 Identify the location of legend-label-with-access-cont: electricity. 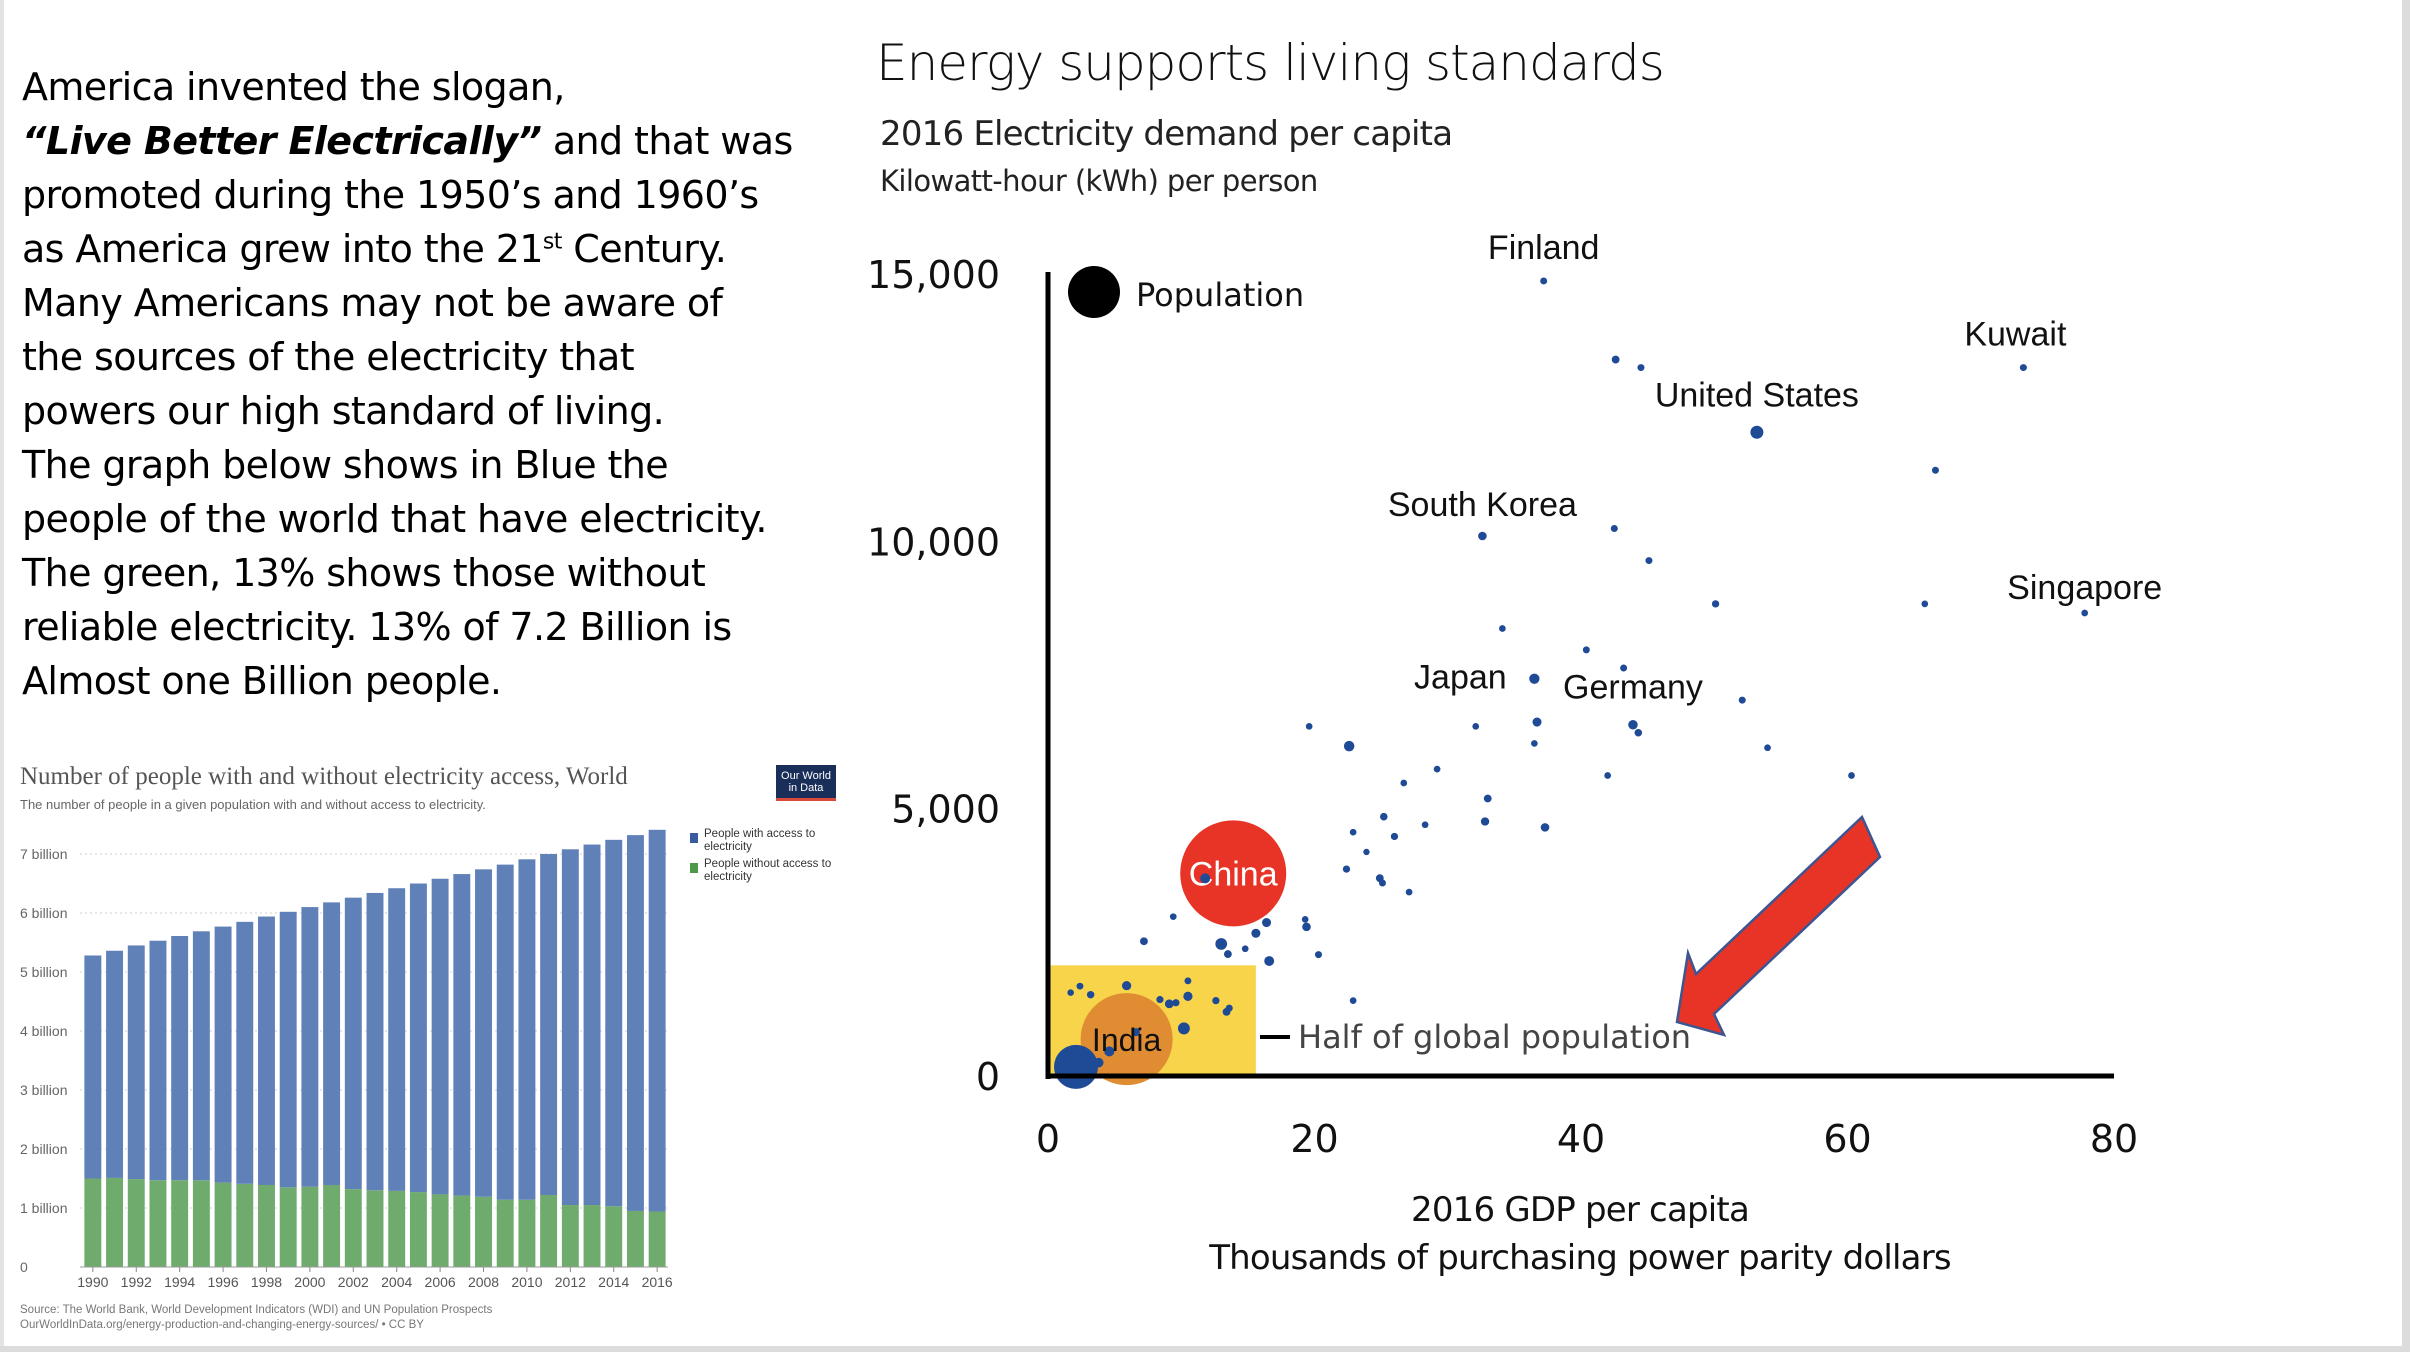
(728, 847).